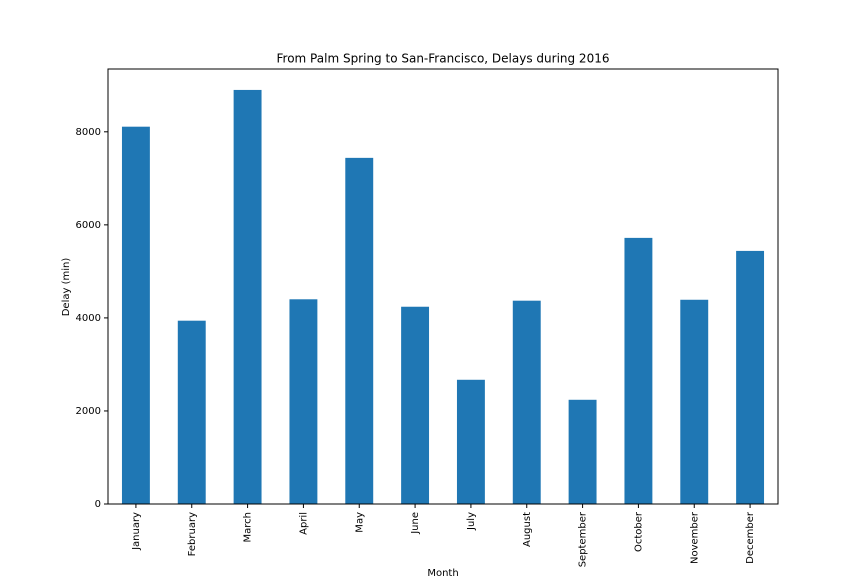  What do you see at coordinates (88, 411) in the screenshot?
I see `y-tick-label: 2000` at bounding box center [88, 411].